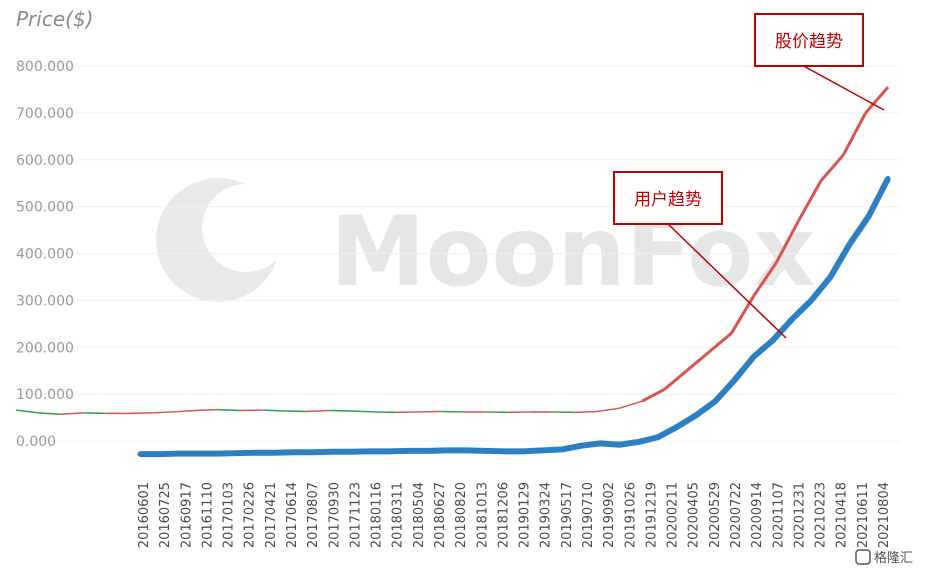 The image size is (933, 575). I want to click on annotation-user-trend-arrow, so click(727, 281).